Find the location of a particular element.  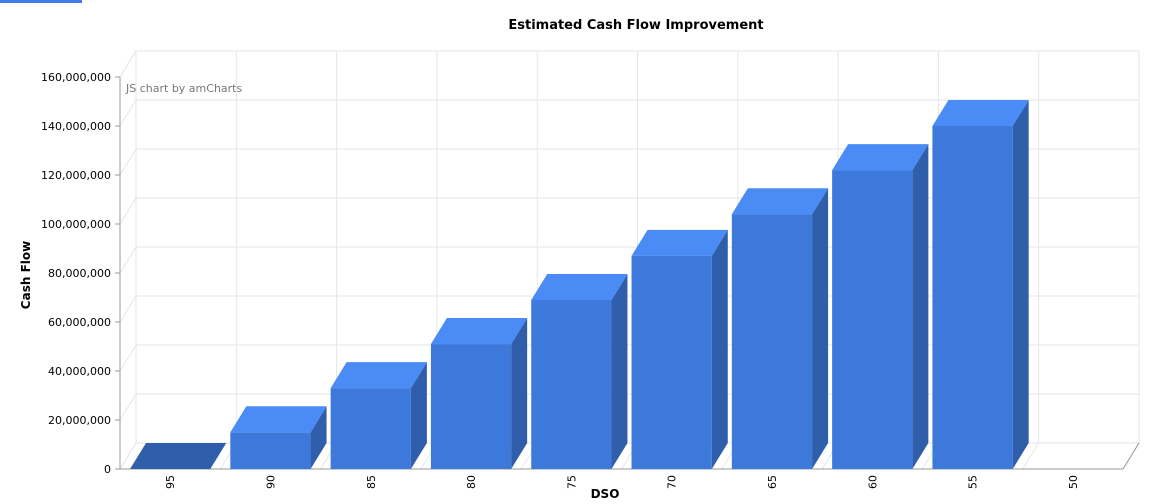

y-tick-label: 20,000,000 is located at coordinates (79, 420).